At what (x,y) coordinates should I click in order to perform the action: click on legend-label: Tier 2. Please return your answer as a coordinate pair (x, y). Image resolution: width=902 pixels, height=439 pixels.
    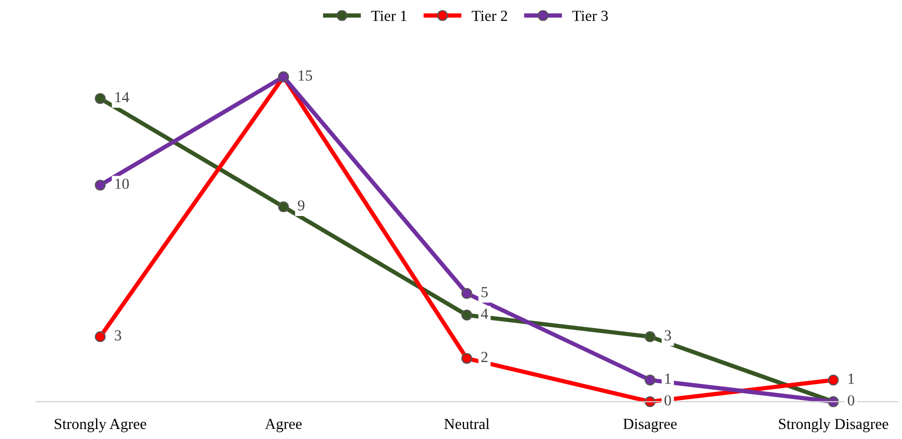
    Looking at the image, I should click on (490, 15).